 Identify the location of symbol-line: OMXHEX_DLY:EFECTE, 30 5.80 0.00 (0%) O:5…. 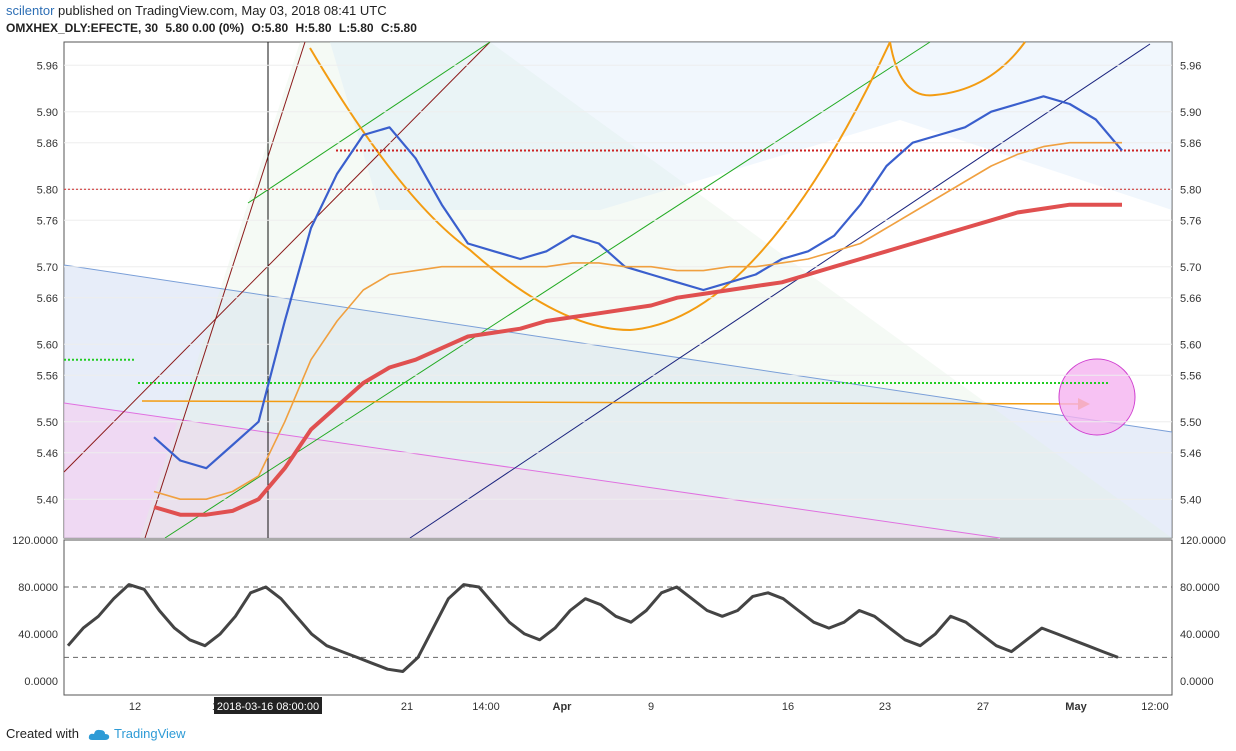
(213, 28).